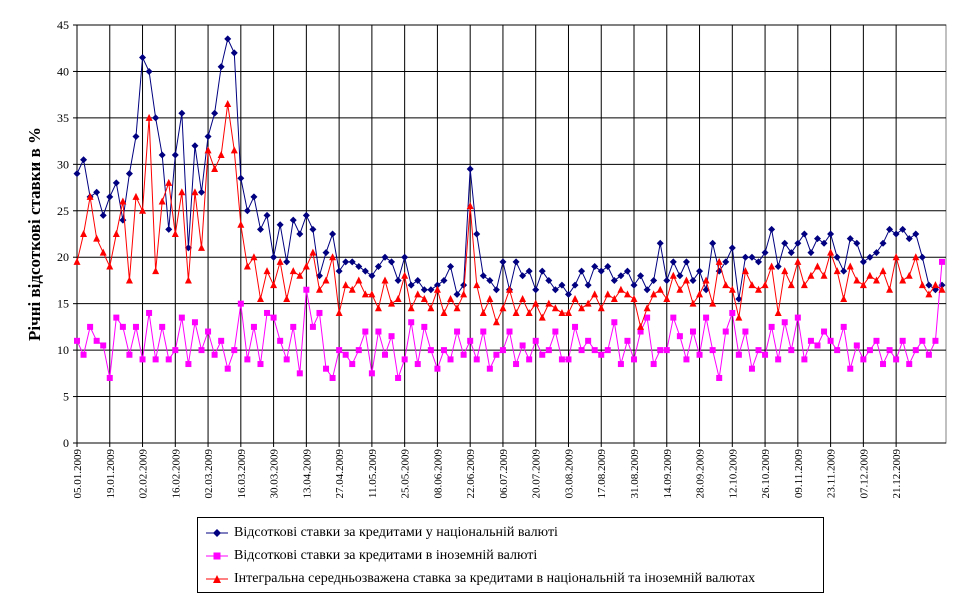  Describe the element at coordinates (63, 257) in the screenshot. I see `y-tick-label: 20` at that location.